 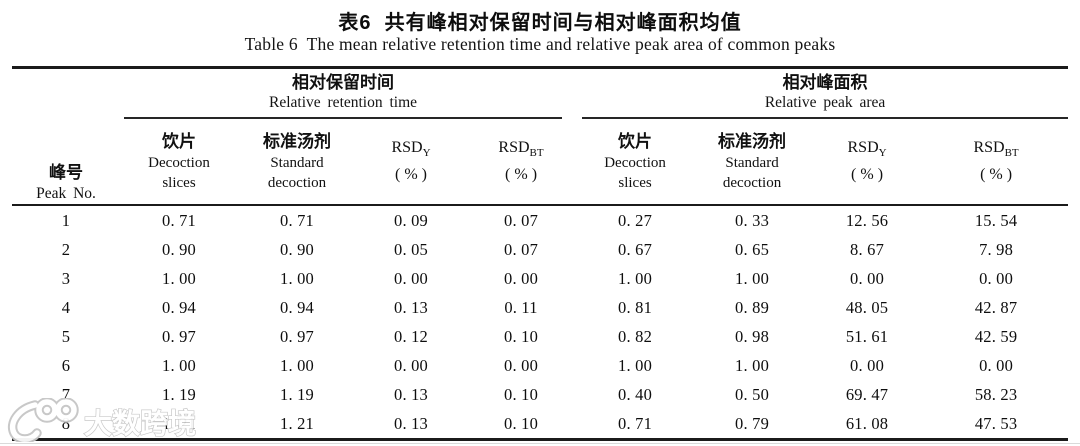 What do you see at coordinates (867, 307) in the screenshot?
I see `cell: 48. 05` at bounding box center [867, 307].